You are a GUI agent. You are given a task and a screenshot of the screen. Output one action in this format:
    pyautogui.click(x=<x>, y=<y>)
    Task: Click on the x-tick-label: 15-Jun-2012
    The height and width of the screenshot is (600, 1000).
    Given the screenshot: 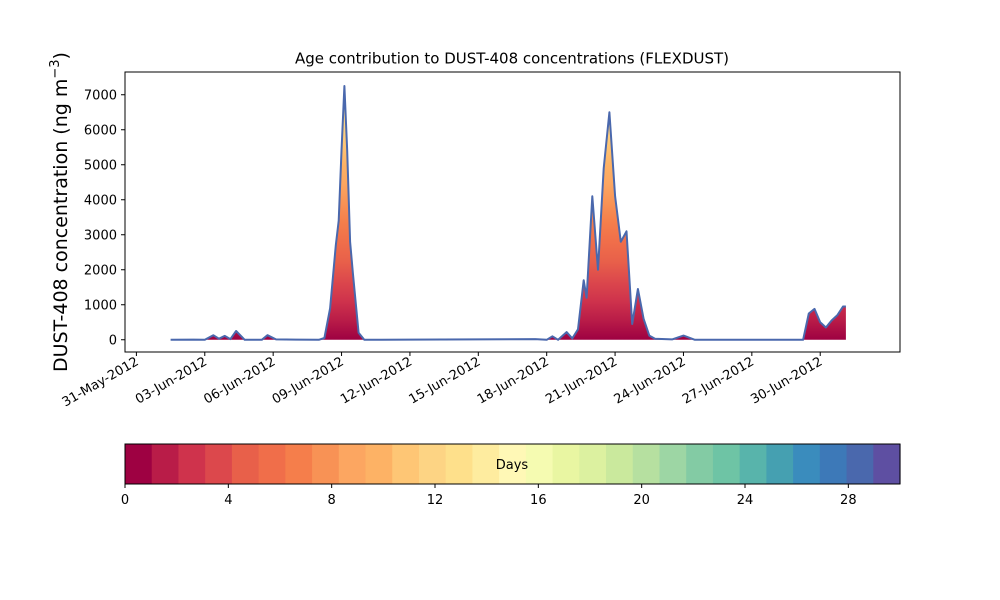 What is the action you would take?
    pyautogui.click(x=444, y=380)
    